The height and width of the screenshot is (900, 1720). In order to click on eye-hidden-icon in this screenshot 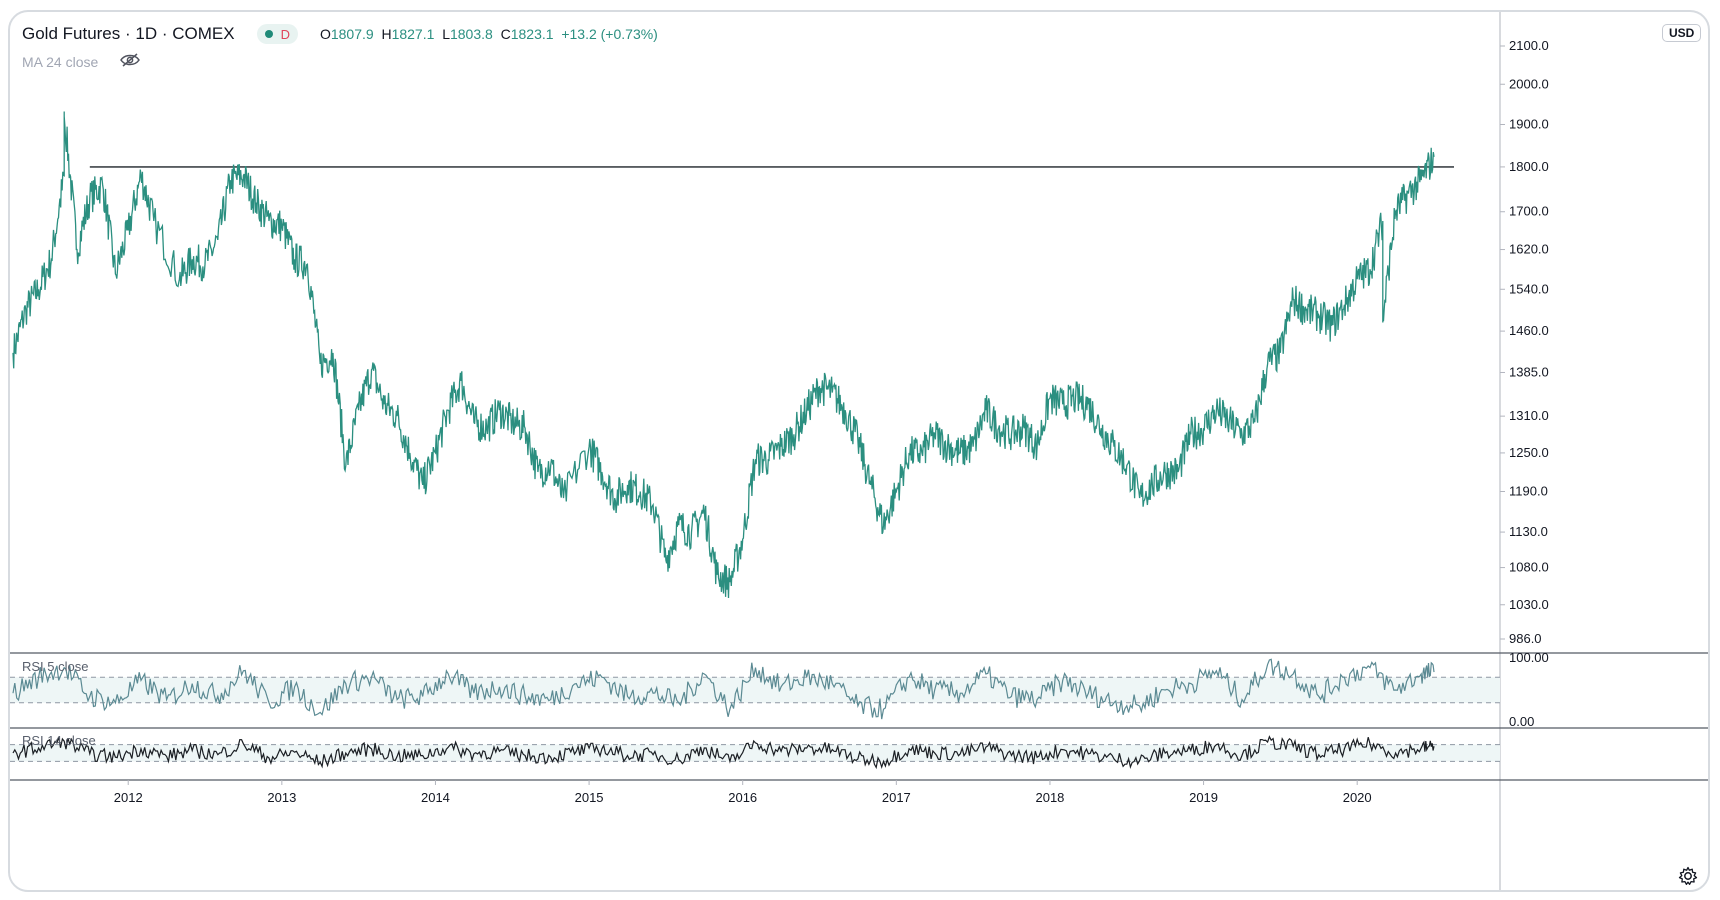, I will do `click(130, 61)`.